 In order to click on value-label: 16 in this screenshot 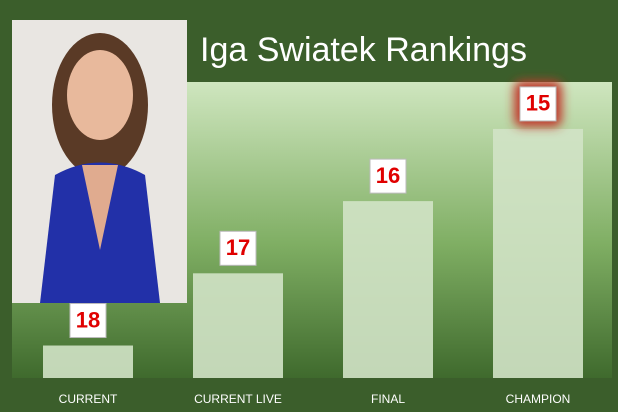, I will do `click(388, 175)`.